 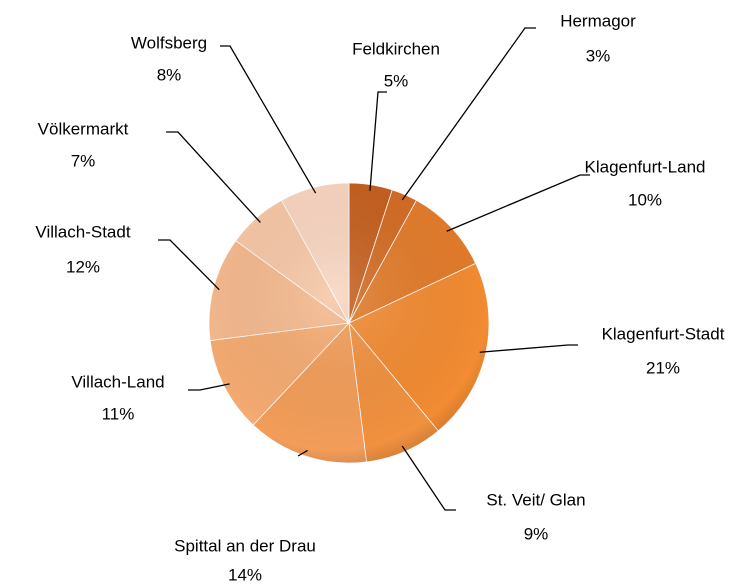 What do you see at coordinates (663, 333) in the screenshot?
I see `category-label: Klagenfurt-Stadt` at bounding box center [663, 333].